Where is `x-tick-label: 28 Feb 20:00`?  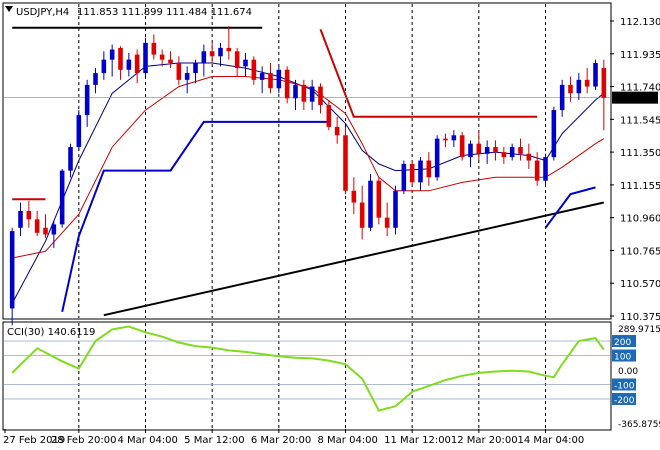 x-tick-label: 28 Feb 20:00 is located at coordinates (84, 440).